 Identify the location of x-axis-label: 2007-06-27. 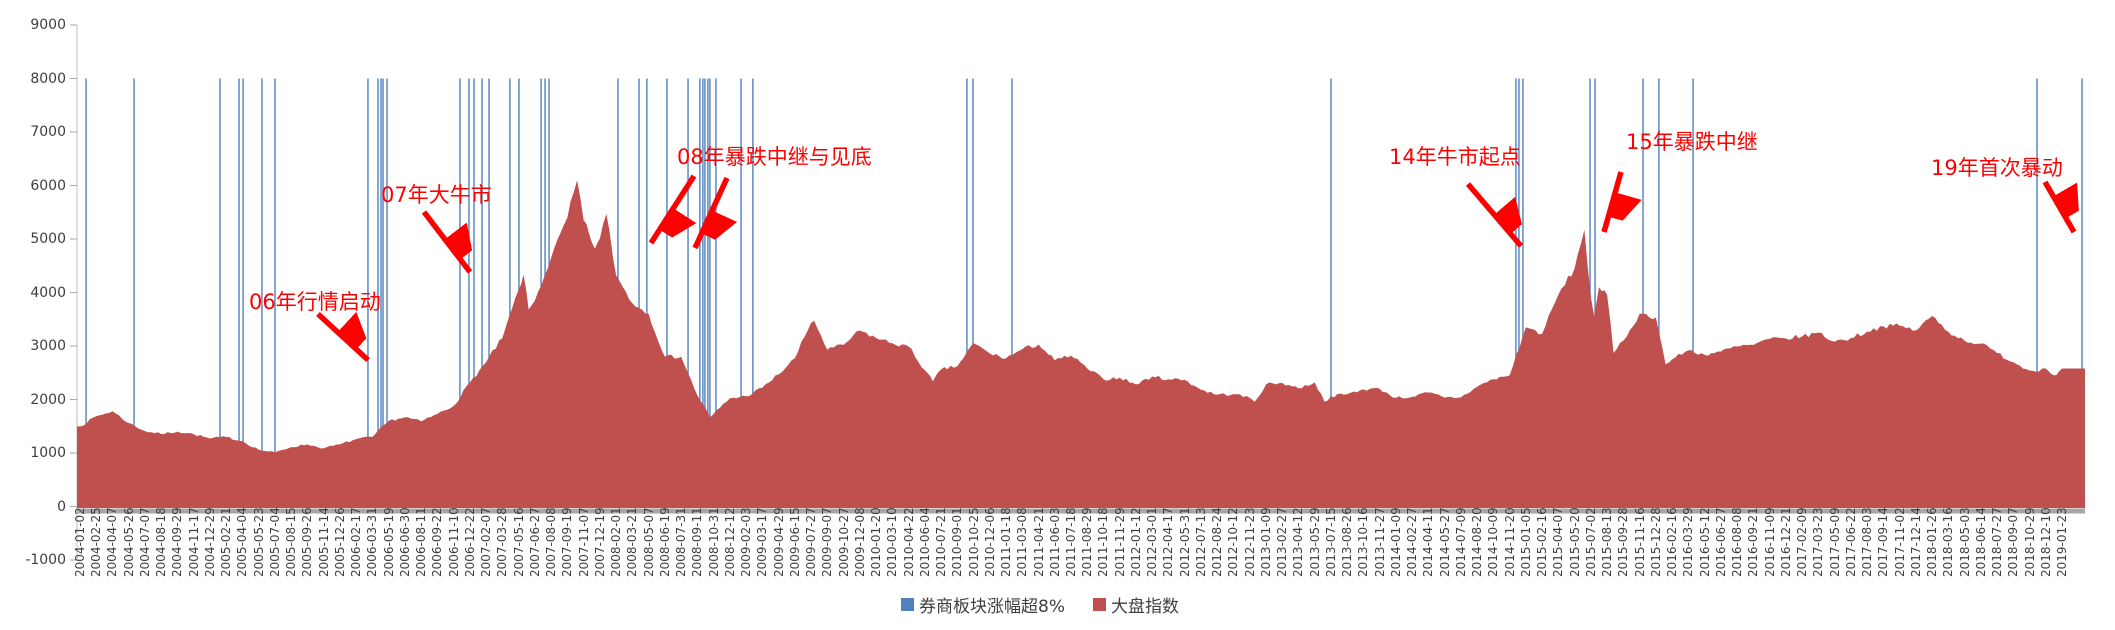
(534, 542).